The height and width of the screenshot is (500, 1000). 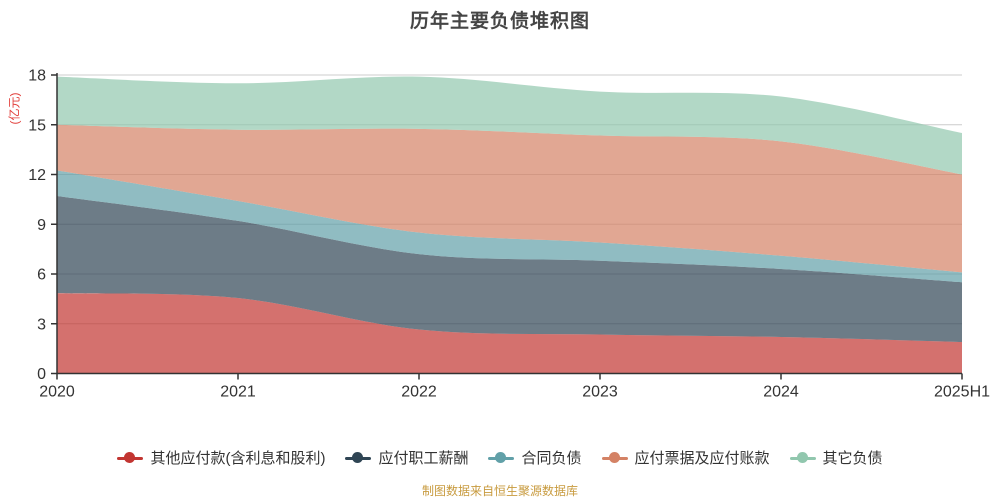 I want to click on legend-label: 其它负债, so click(x=852, y=458).